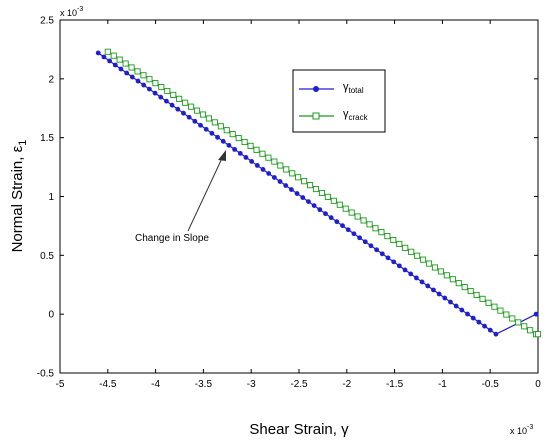 This screenshot has height=442, width=550. I want to click on legend-label-crack: γcrack, so click(356, 115).